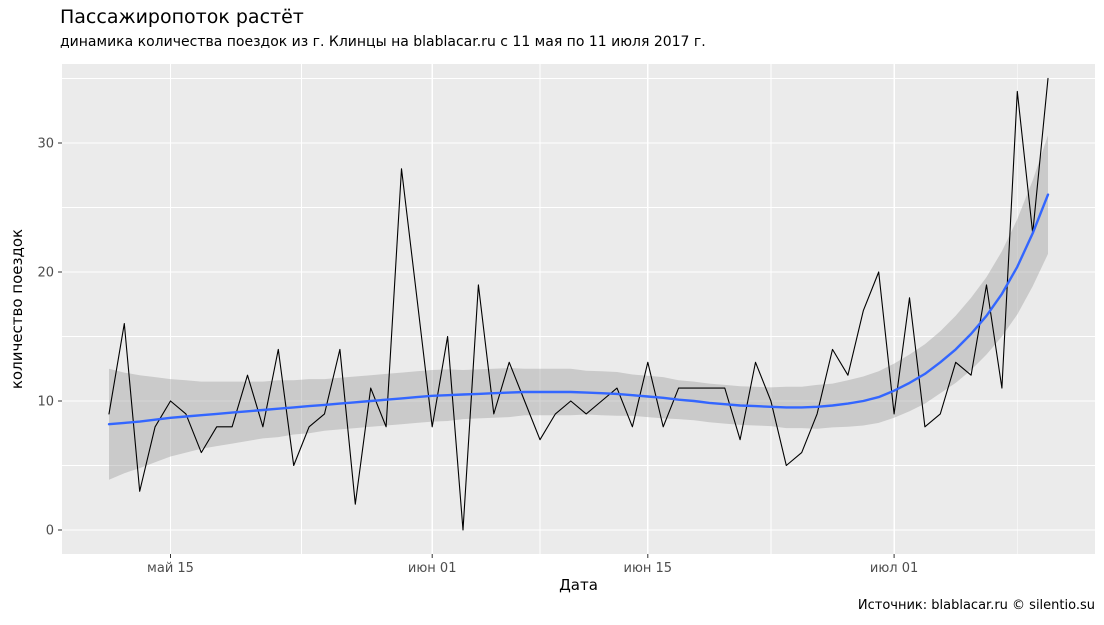 The width and height of the screenshot is (1104, 625). What do you see at coordinates (45, 273) in the screenshot?
I see `y-tick-label: 20` at bounding box center [45, 273].